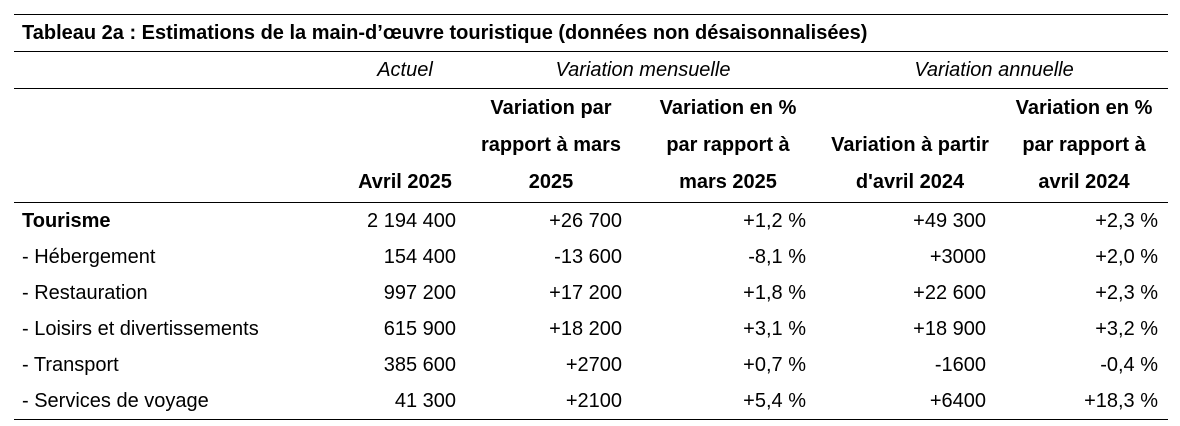 This screenshot has height=426, width=1180. Describe the element at coordinates (957, 256) in the screenshot. I see `cell-change-april-2024: +3000` at that location.